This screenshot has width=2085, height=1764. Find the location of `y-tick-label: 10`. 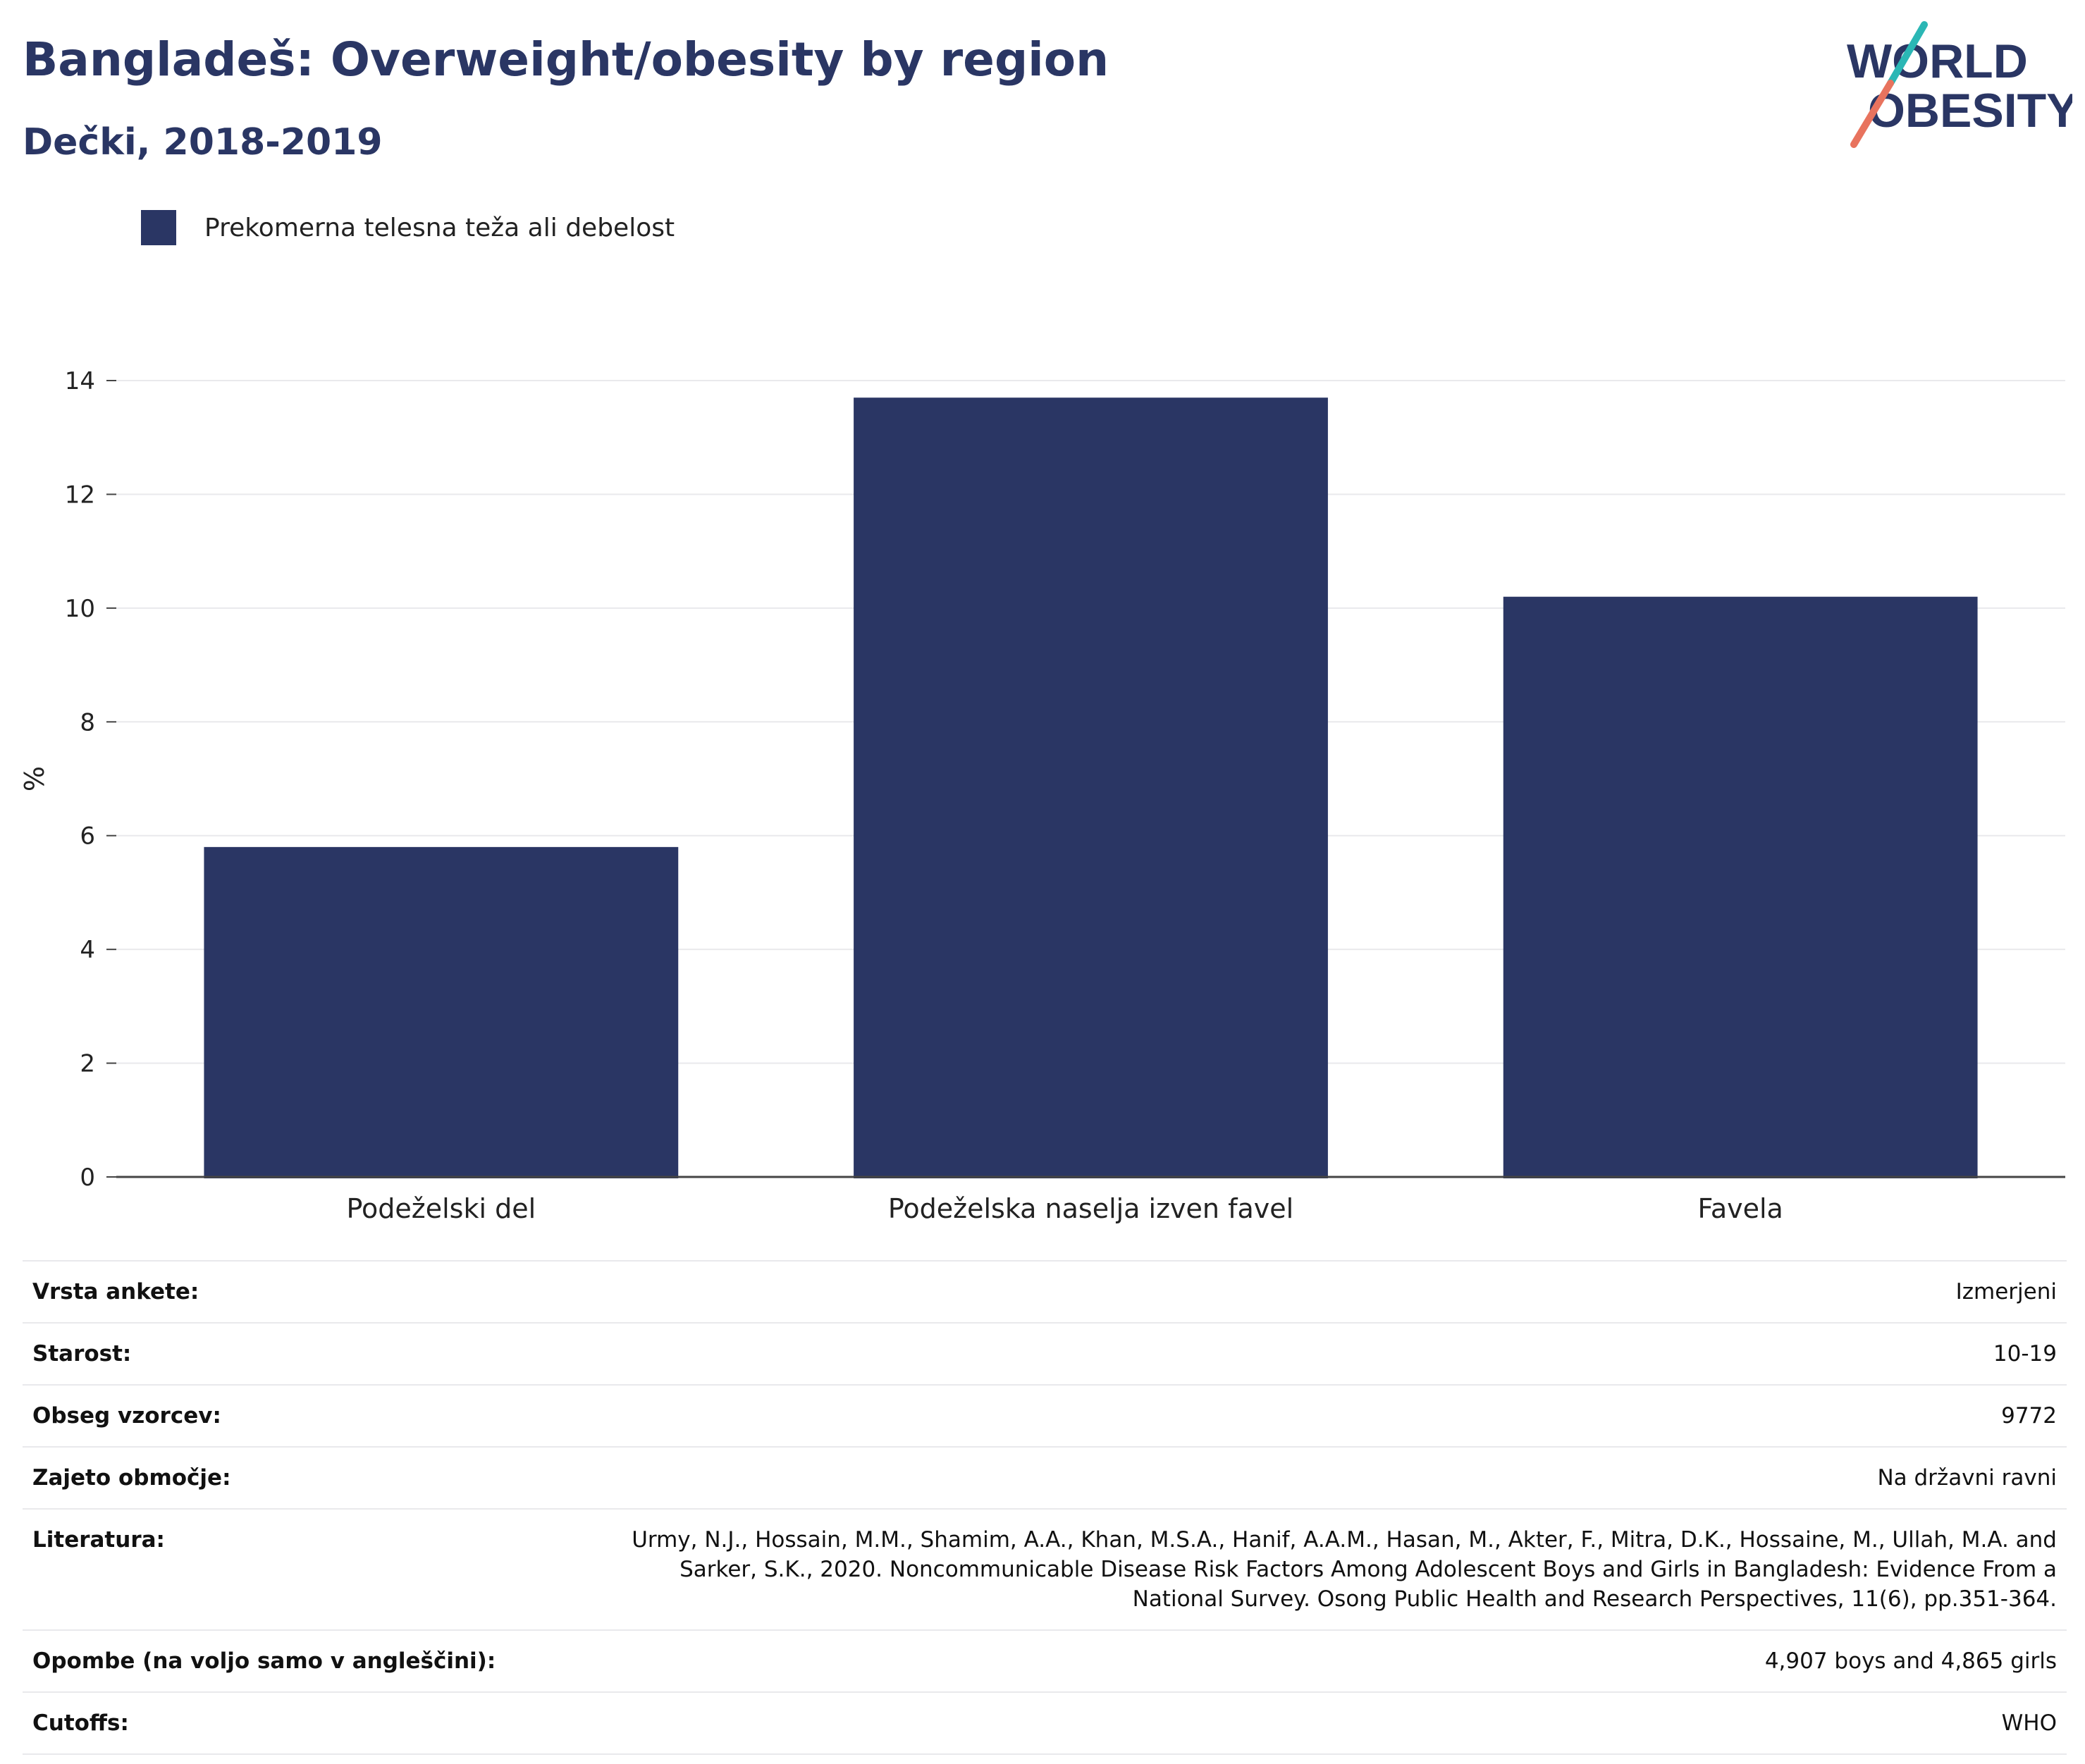

y-tick-label: 10 is located at coordinates (80, 609).